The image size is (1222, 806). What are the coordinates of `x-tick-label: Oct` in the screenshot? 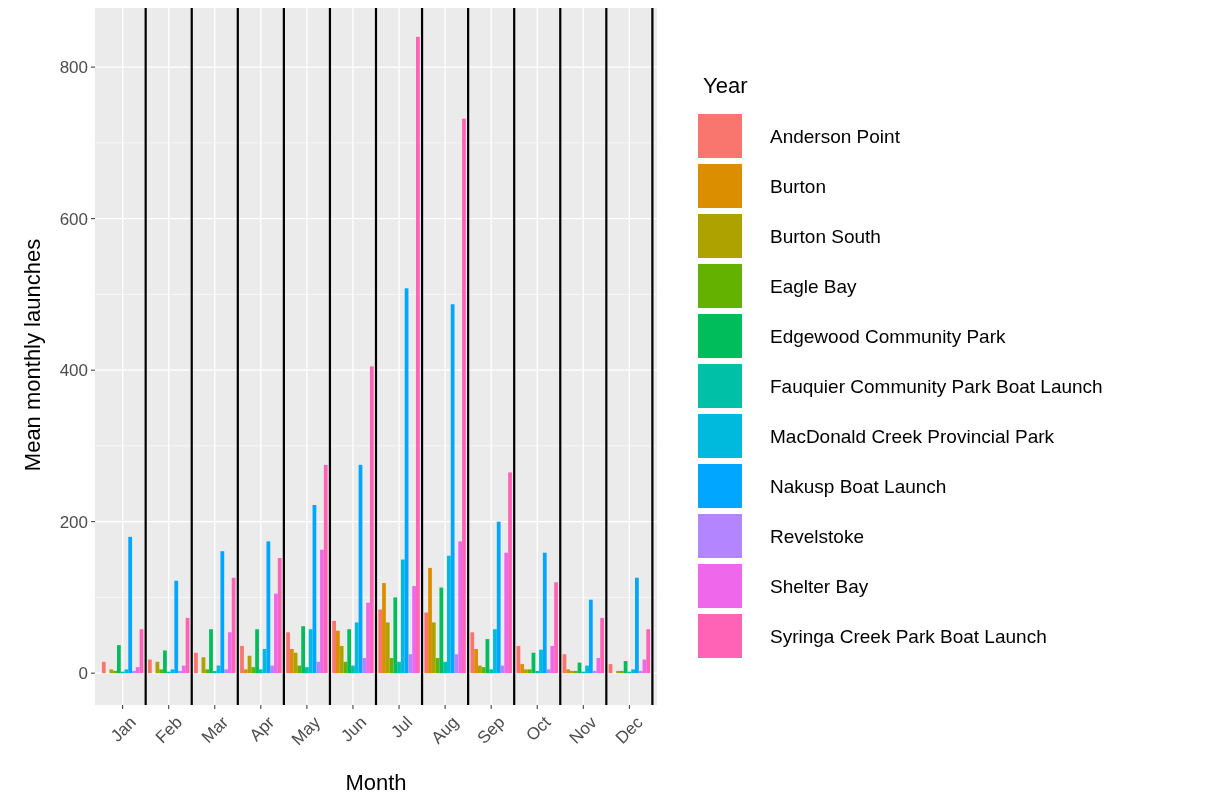 It's located at (538, 728).